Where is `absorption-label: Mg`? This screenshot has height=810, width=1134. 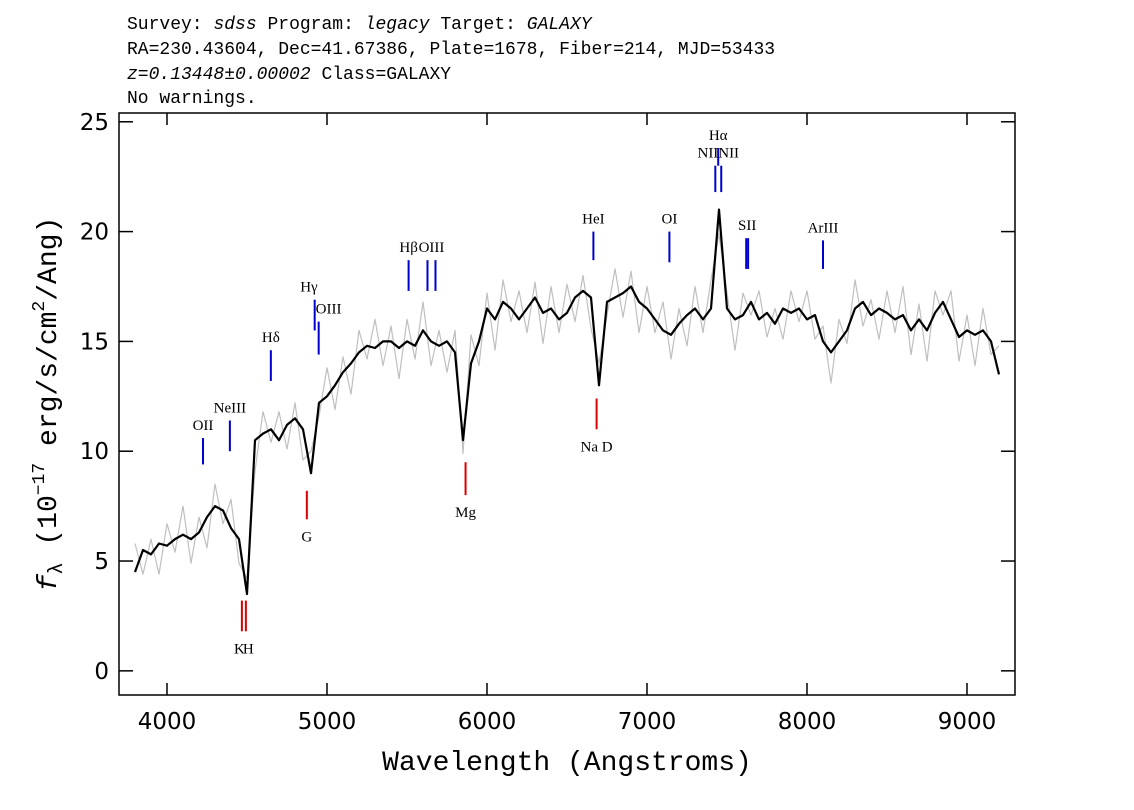 absorption-label: Mg is located at coordinates (465, 513).